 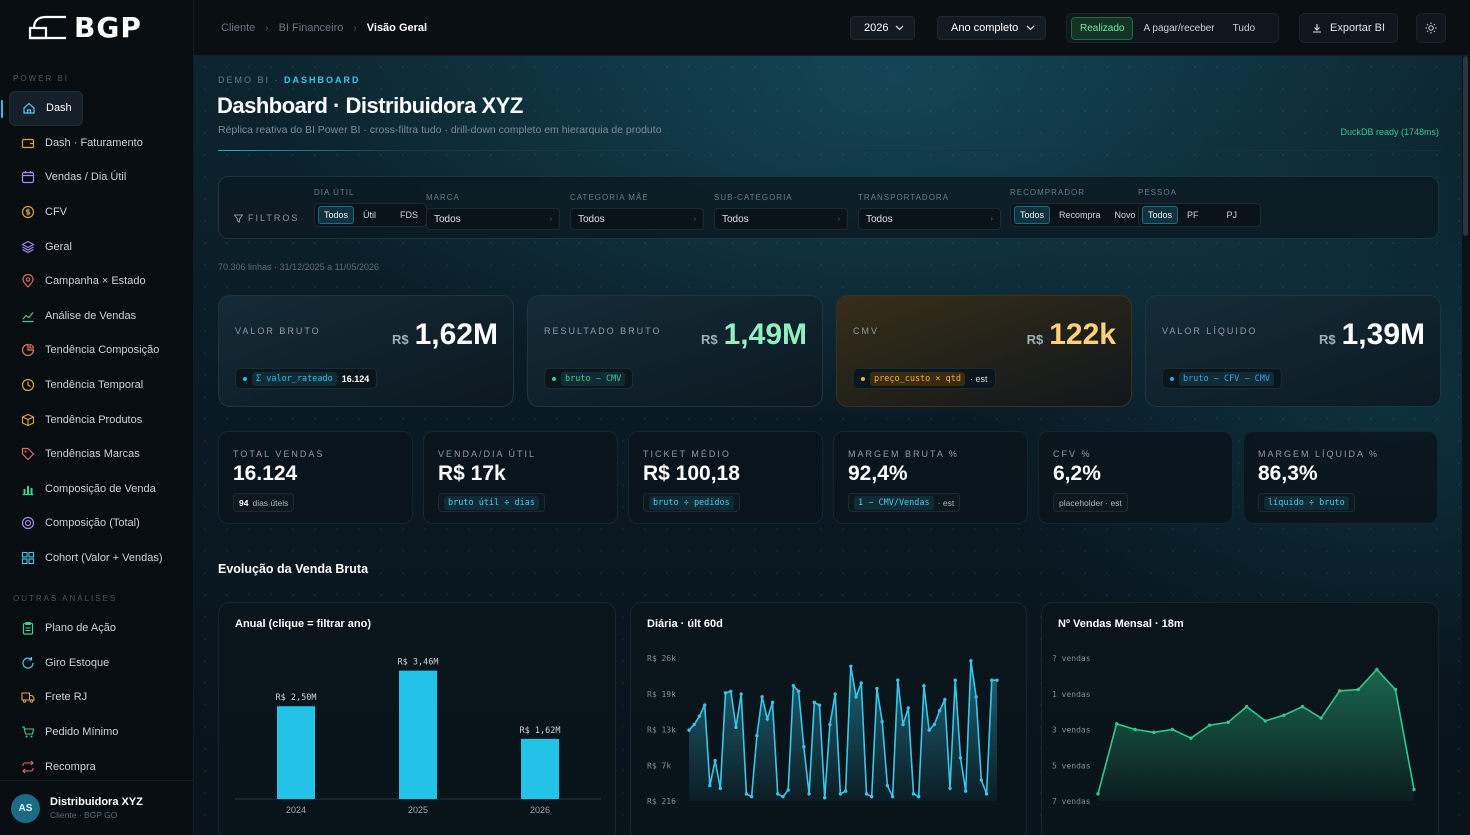 What do you see at coordinates (77, 662) in the screenshot?
I see `sidebar-item-label: Giro Estoque` at bounding box center [77, 662].